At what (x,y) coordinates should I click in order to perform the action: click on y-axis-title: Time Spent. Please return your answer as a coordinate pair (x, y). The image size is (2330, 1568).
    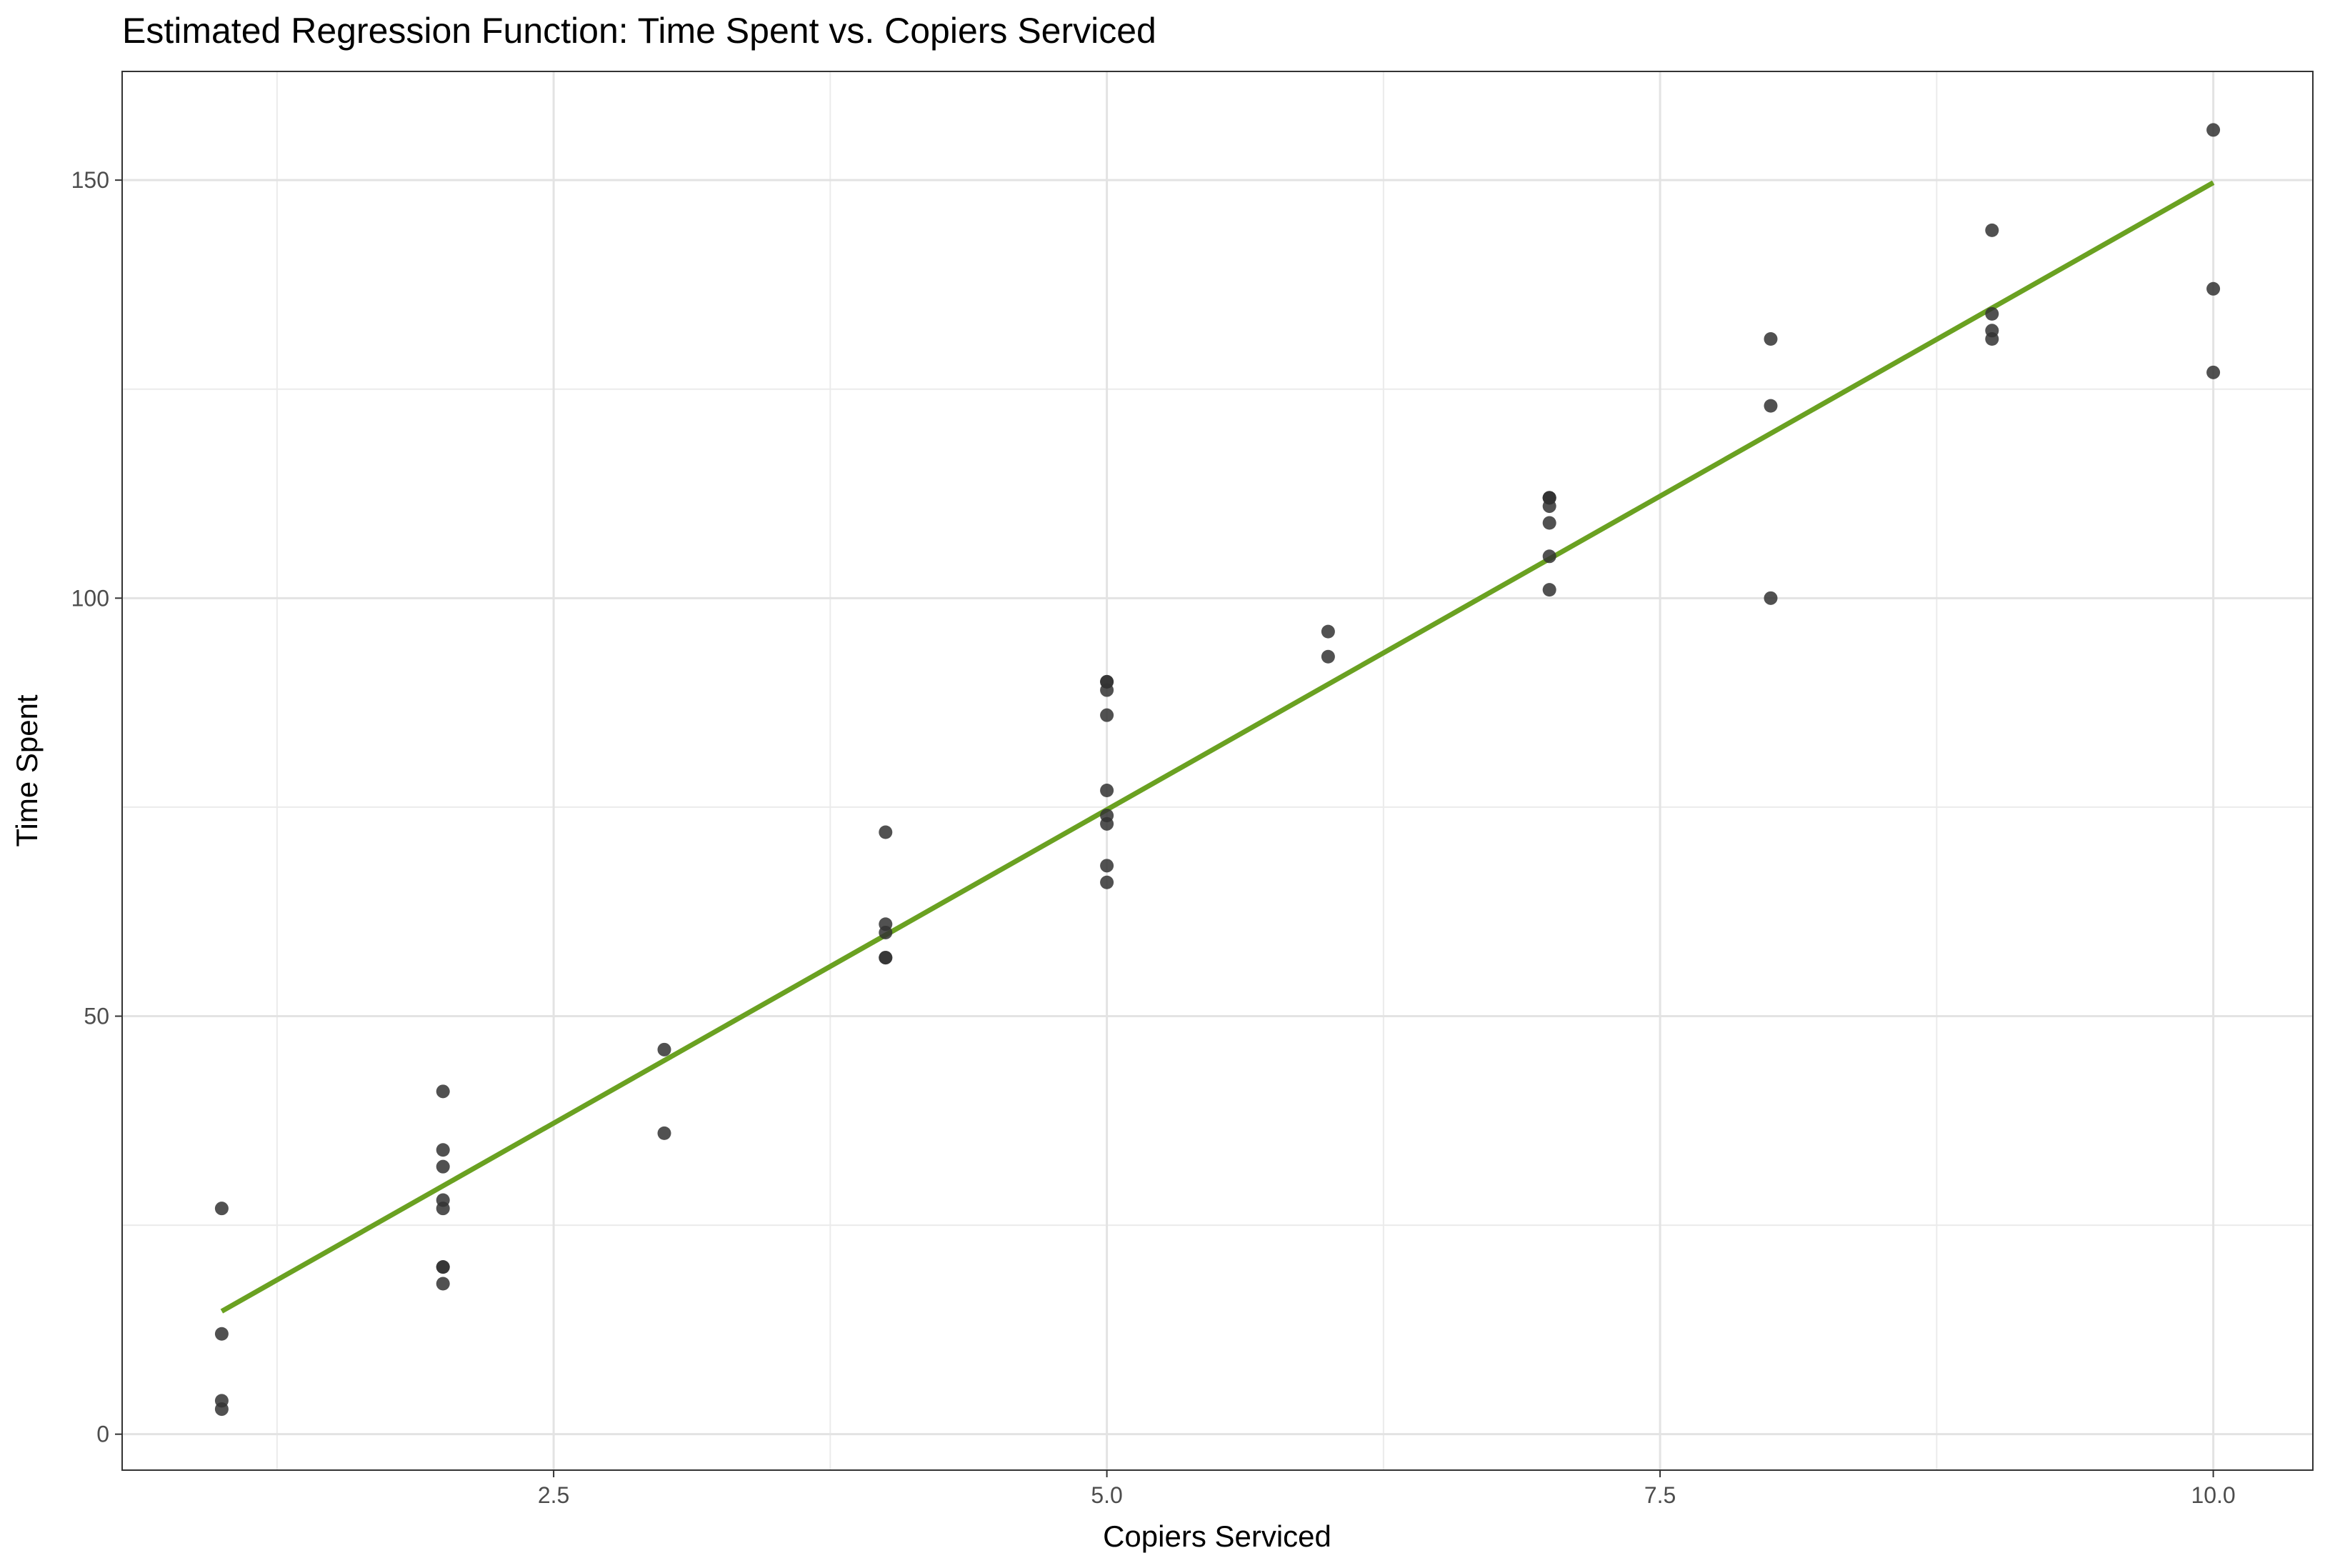
    Looking at the image, I should click on (27, 770).